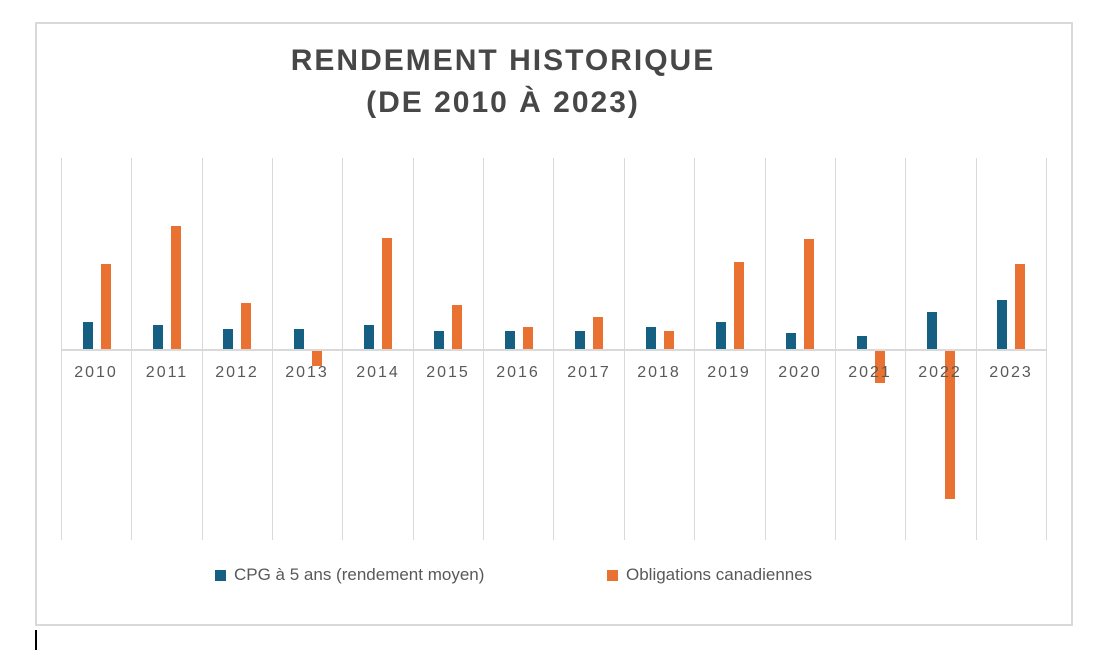 The width and height of the screenshot is (1107, 652). What do you see at coordinates (932, 330) in the screenshot?
I see `bar-cpg-2022` at bounding box center [932, 330].